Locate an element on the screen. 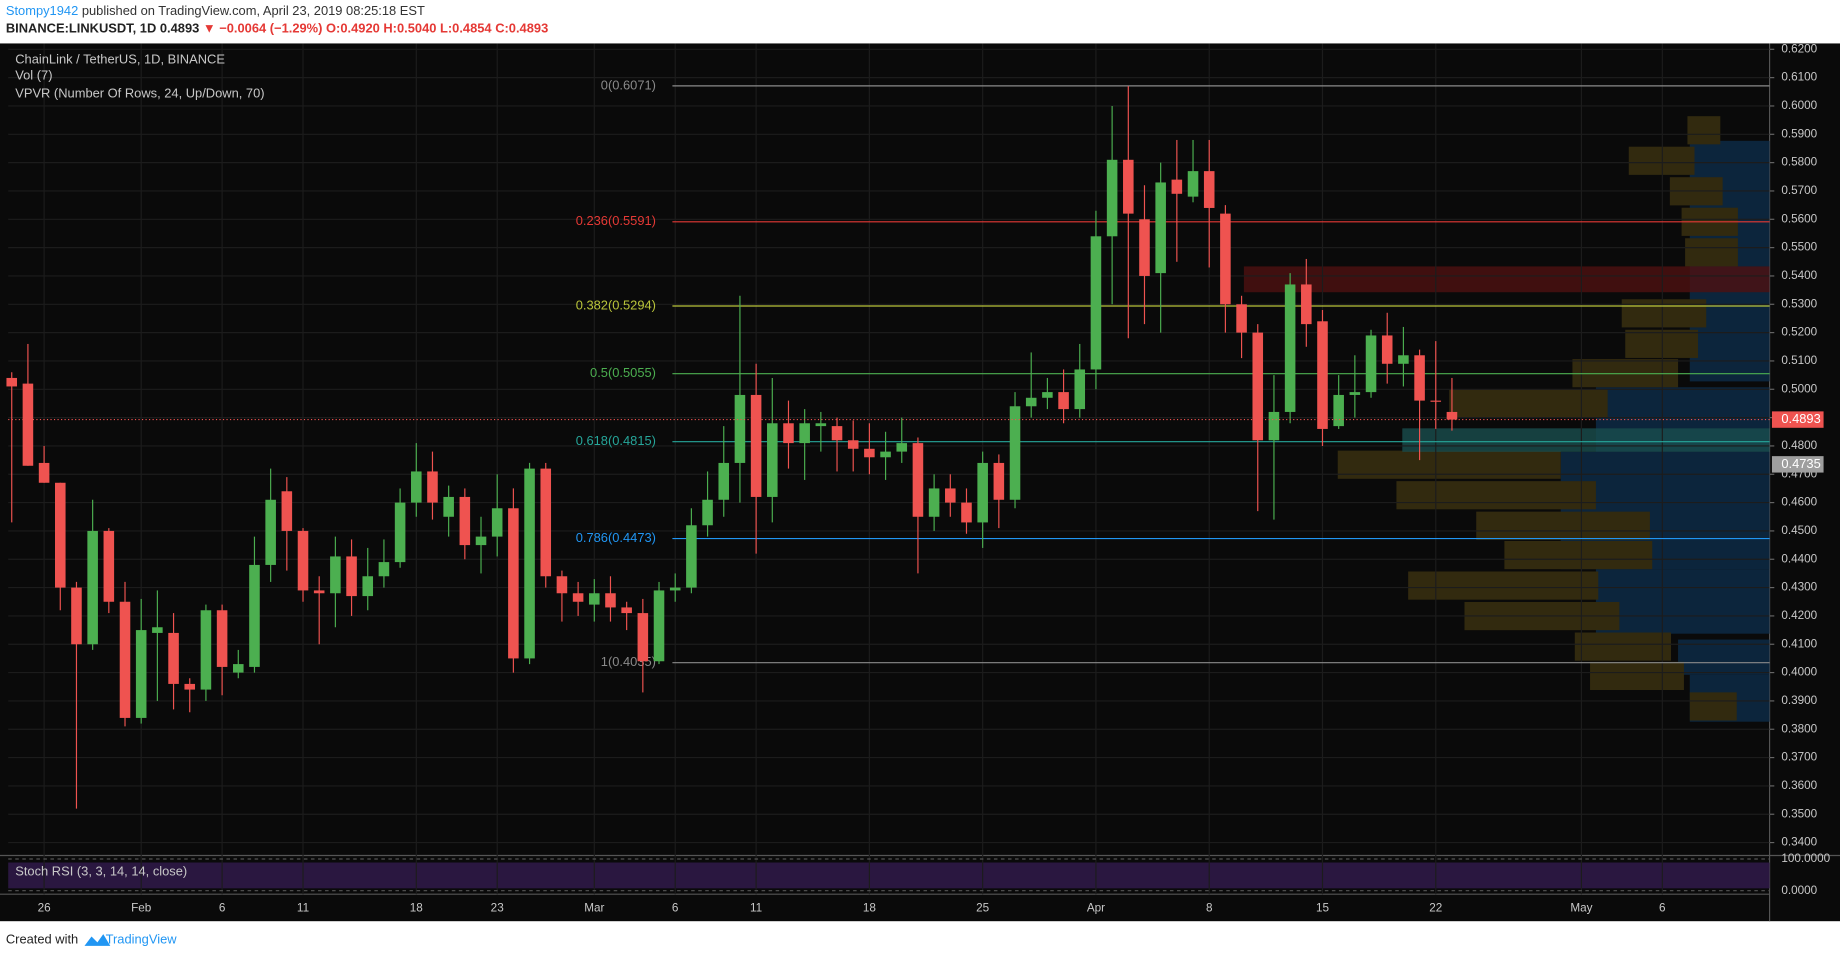 The height and width of the screenshot is (959, 1840). fib-label: 0.382(0.5294) is located at coordinates (616, 304).